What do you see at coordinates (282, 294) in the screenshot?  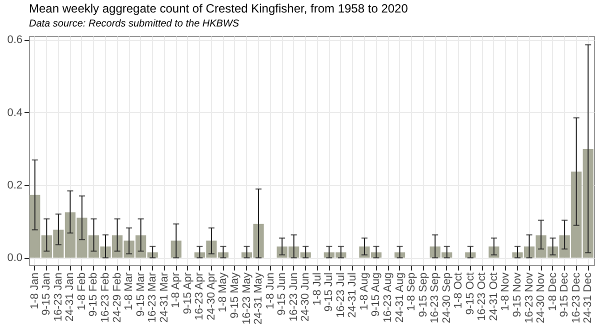 I see `x-tick-label: 9-15 Jun` at bounding box center [282, 294].